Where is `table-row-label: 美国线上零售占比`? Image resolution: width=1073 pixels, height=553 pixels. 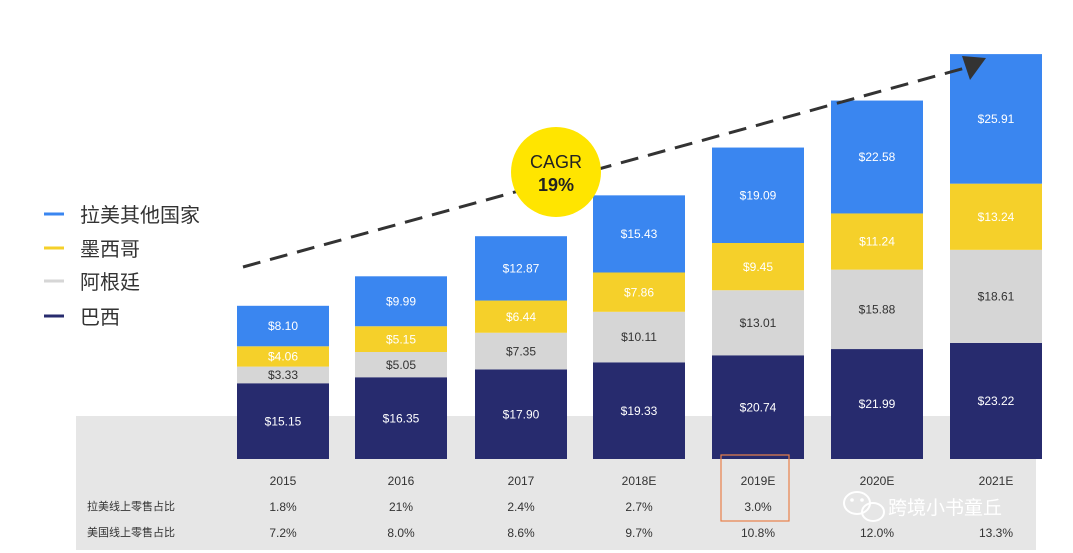
table-row-label: 美国线上零售占比 is located at coordinates (131, 532).